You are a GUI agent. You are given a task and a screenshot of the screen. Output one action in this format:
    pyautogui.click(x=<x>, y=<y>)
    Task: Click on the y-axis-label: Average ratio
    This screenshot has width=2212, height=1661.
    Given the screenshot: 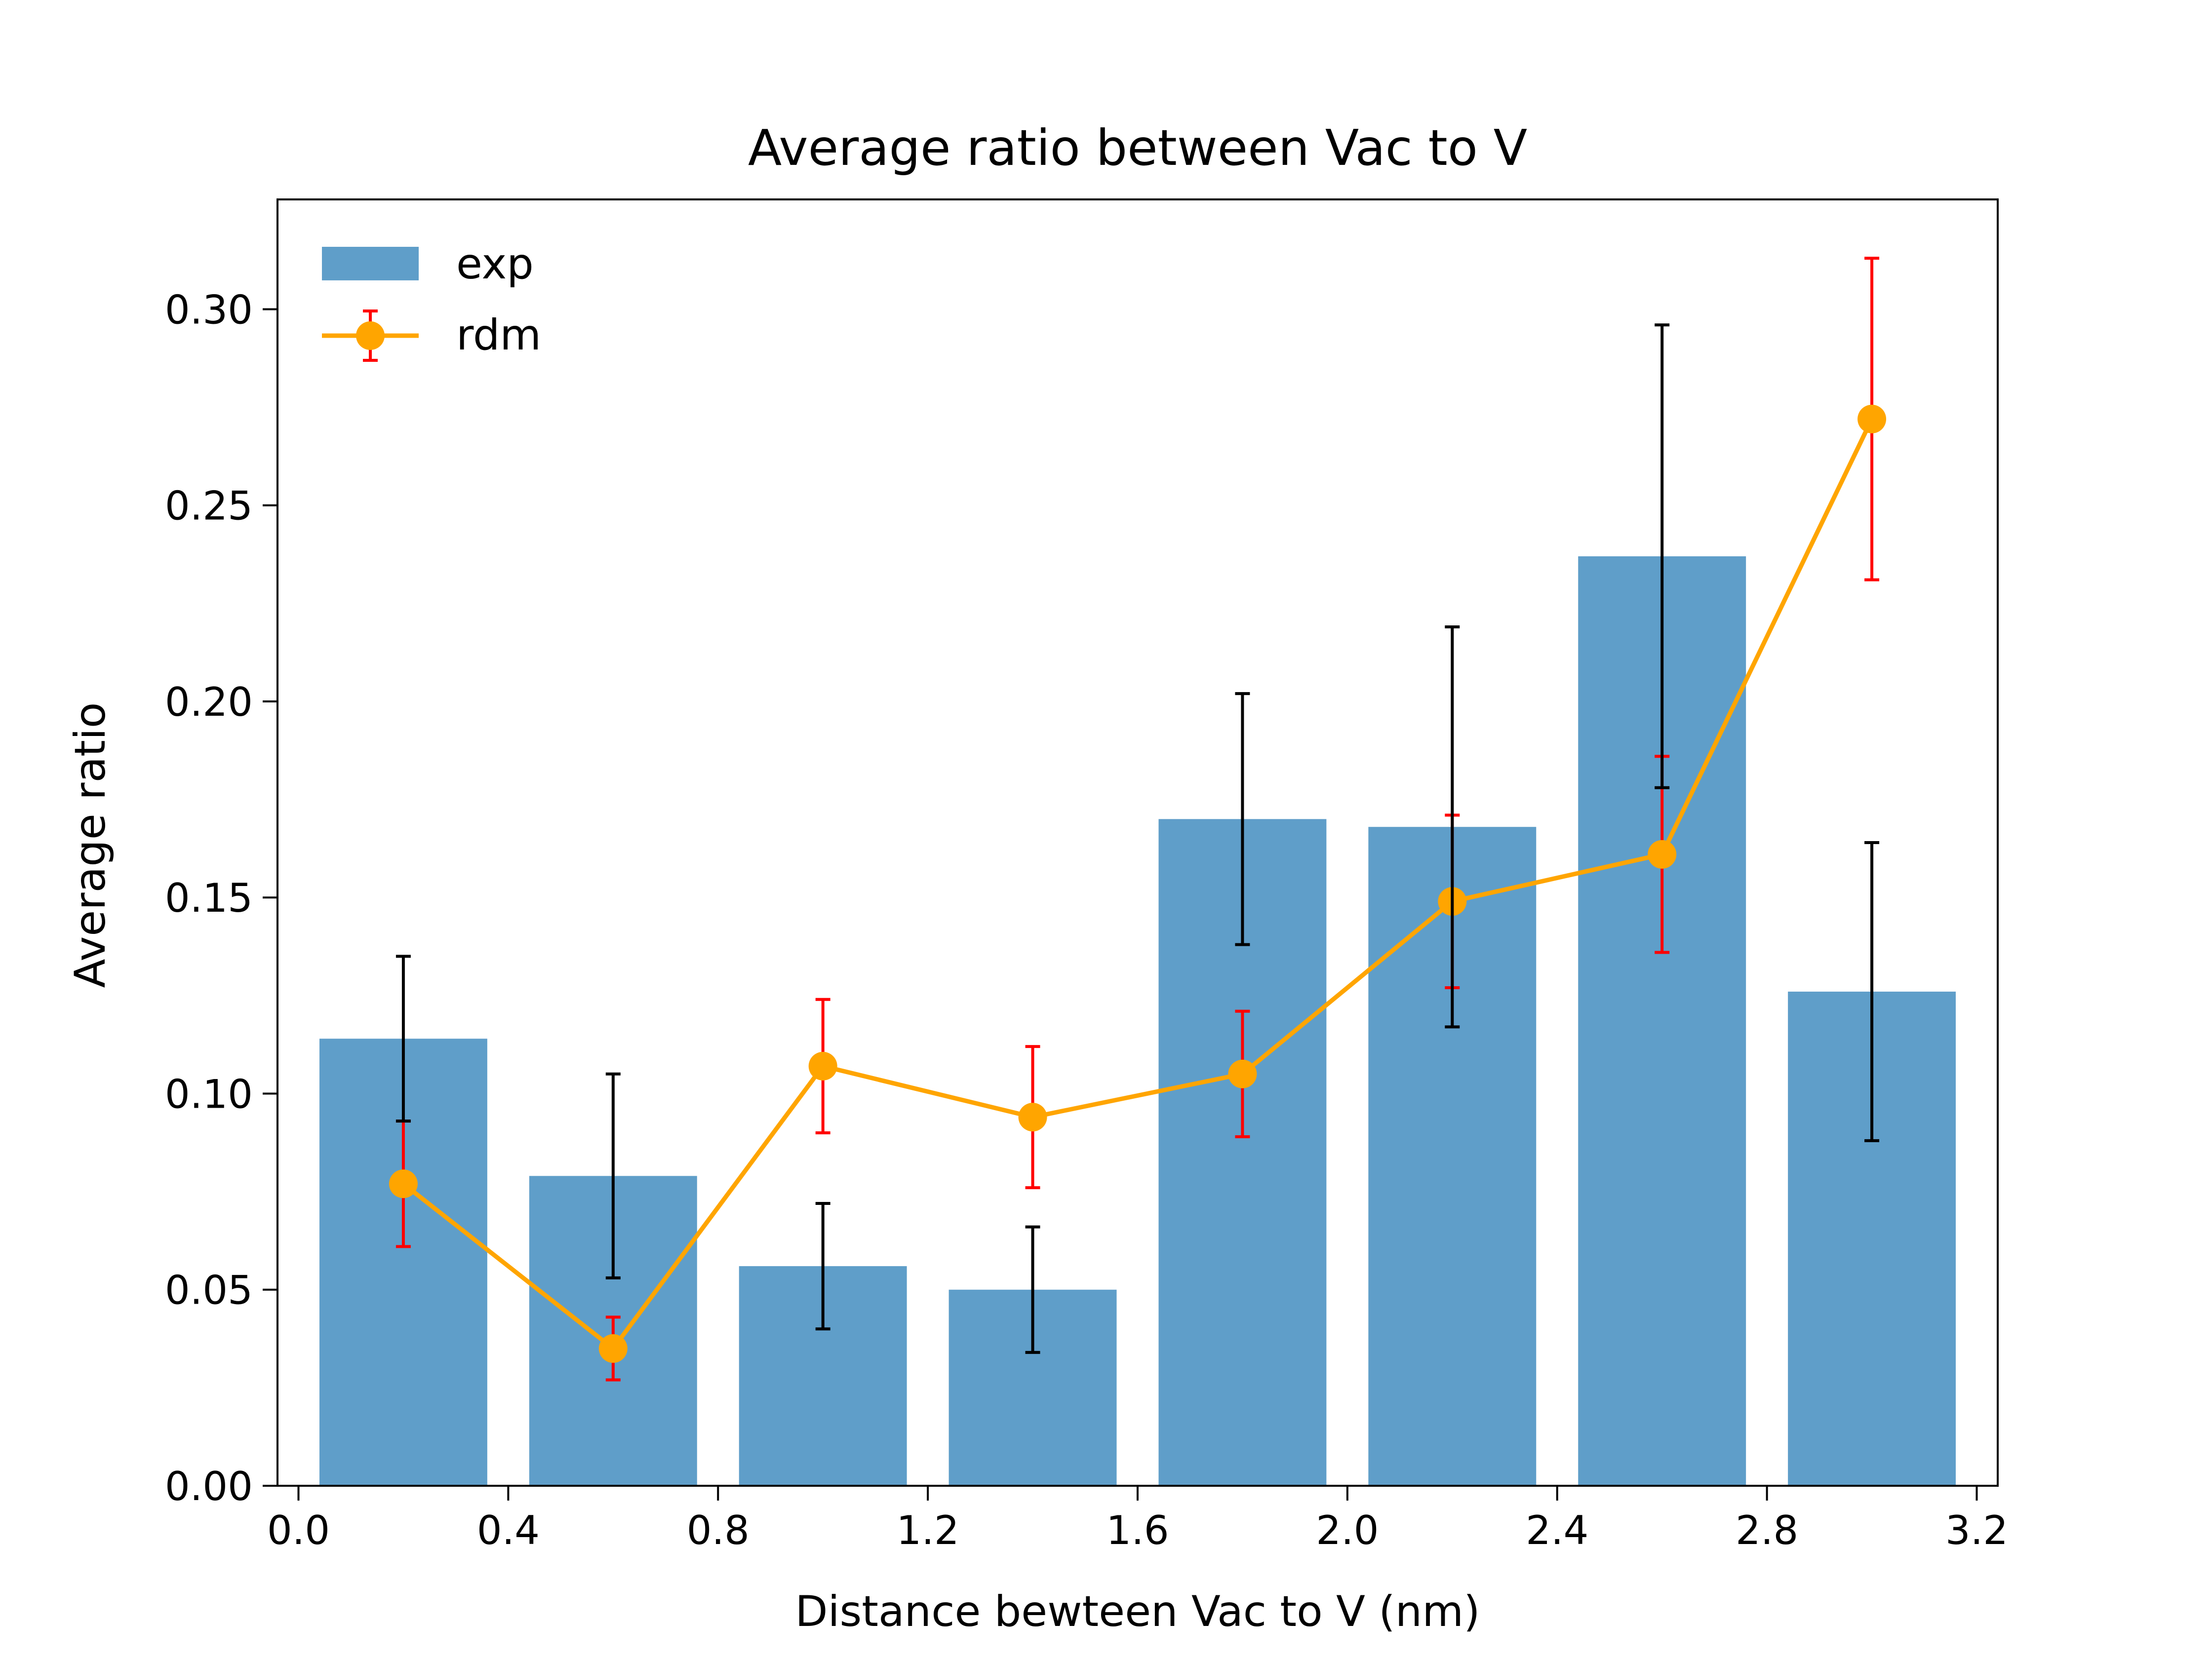 What is the action you would take?
    pyautogui.click(x=91, y=845)
    